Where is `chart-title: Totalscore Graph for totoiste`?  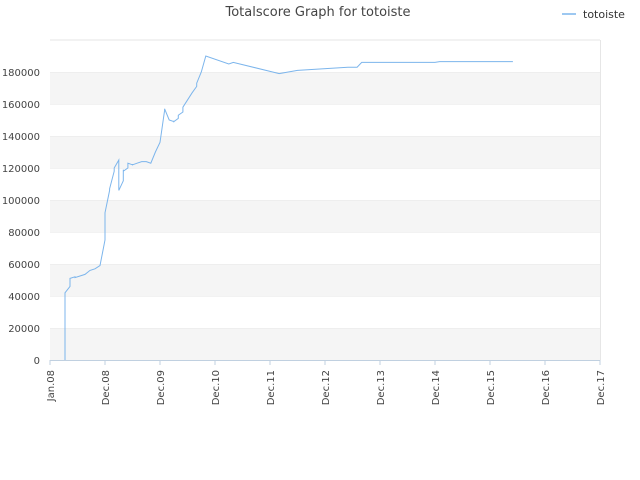 chart-title: Totalscore Graph for totoiste is located at coordinates (317, 12).